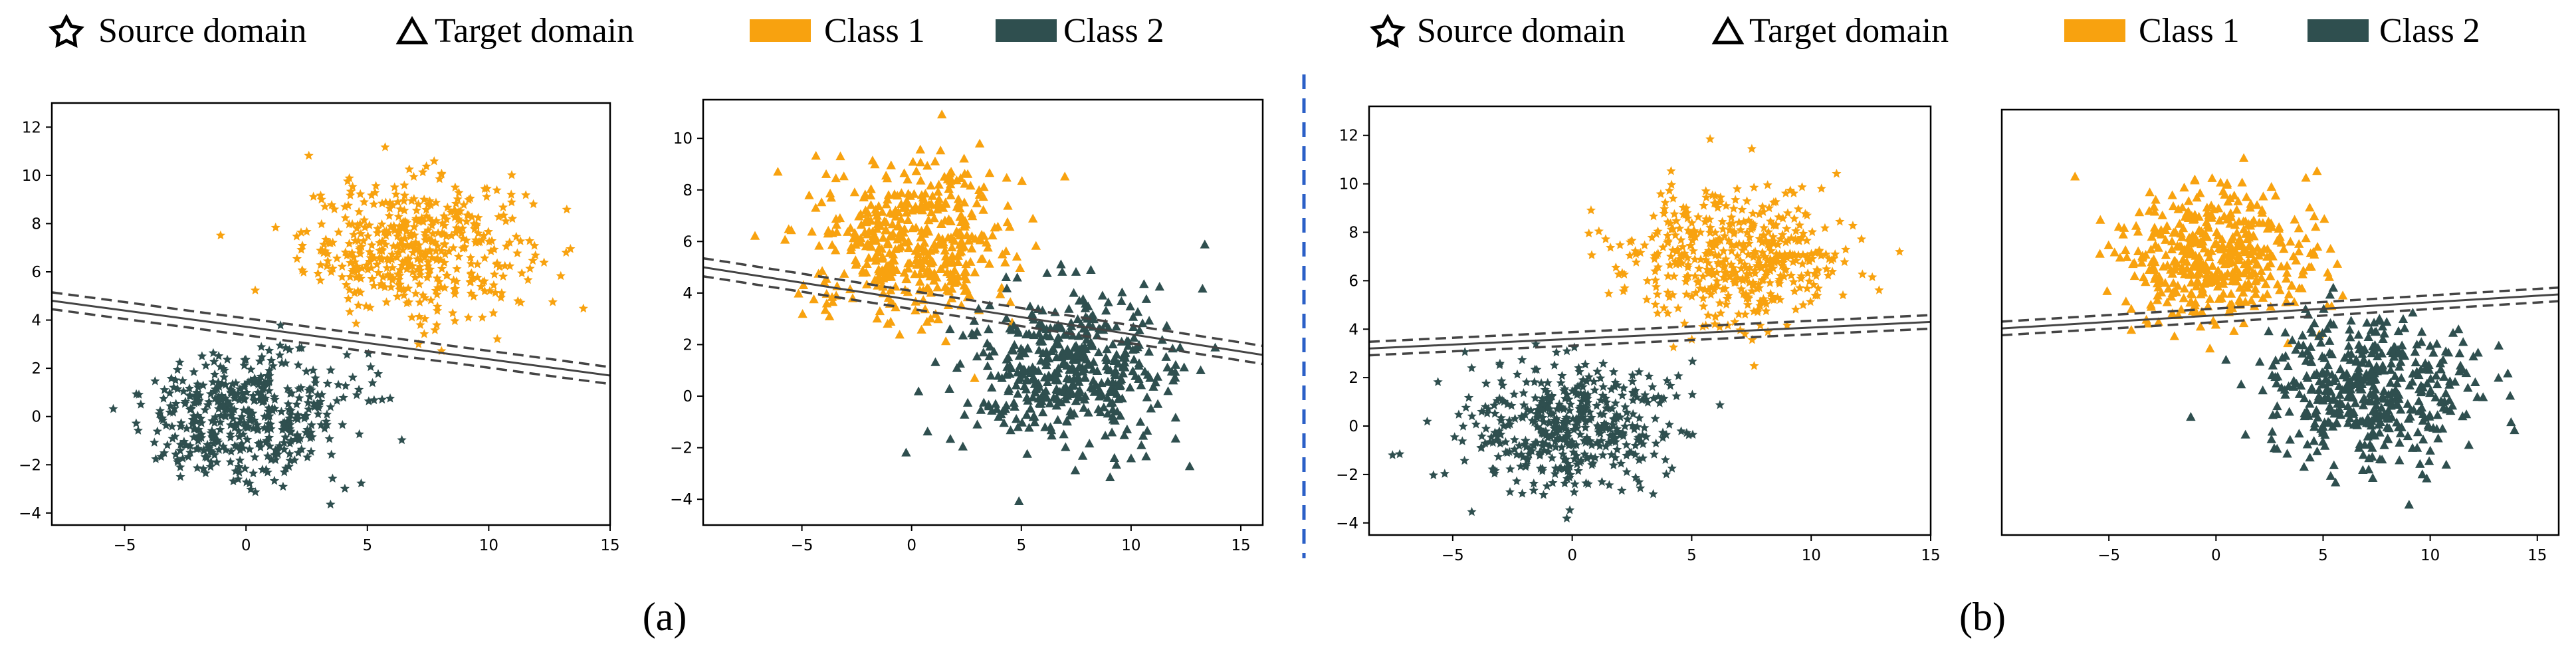 The height and width of the screenshot is (652, 2576). Describe the element at coordinates (983, 302) in the screenshot. I see `margin-line-upper` at that location.